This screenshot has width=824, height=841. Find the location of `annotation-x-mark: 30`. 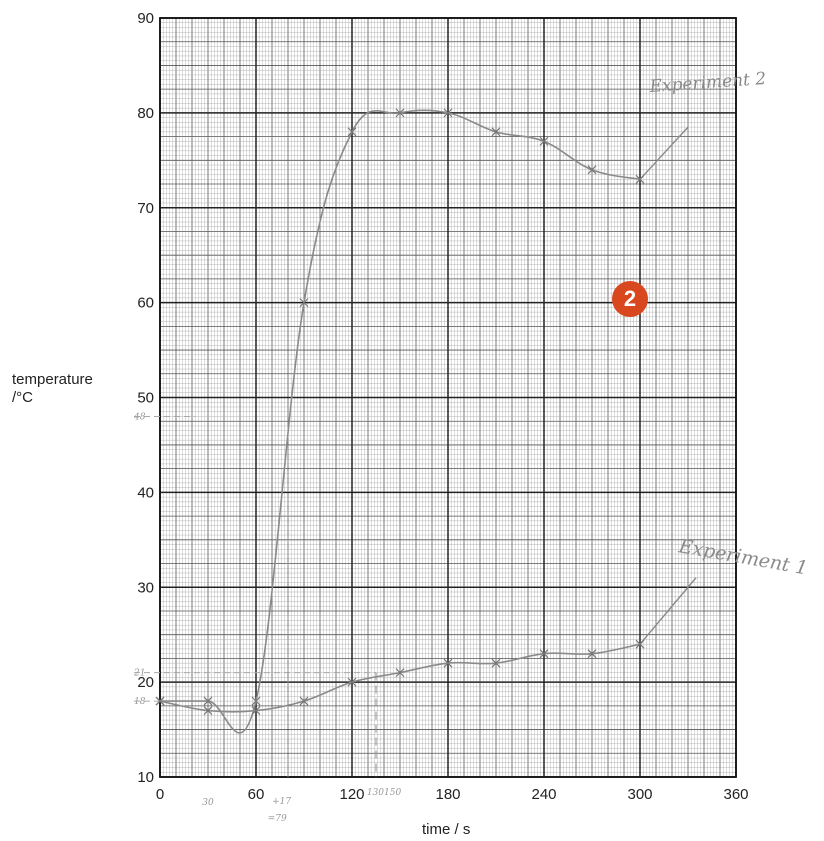

annotation-x-mark: 30 is located at coordinates (208, 803).